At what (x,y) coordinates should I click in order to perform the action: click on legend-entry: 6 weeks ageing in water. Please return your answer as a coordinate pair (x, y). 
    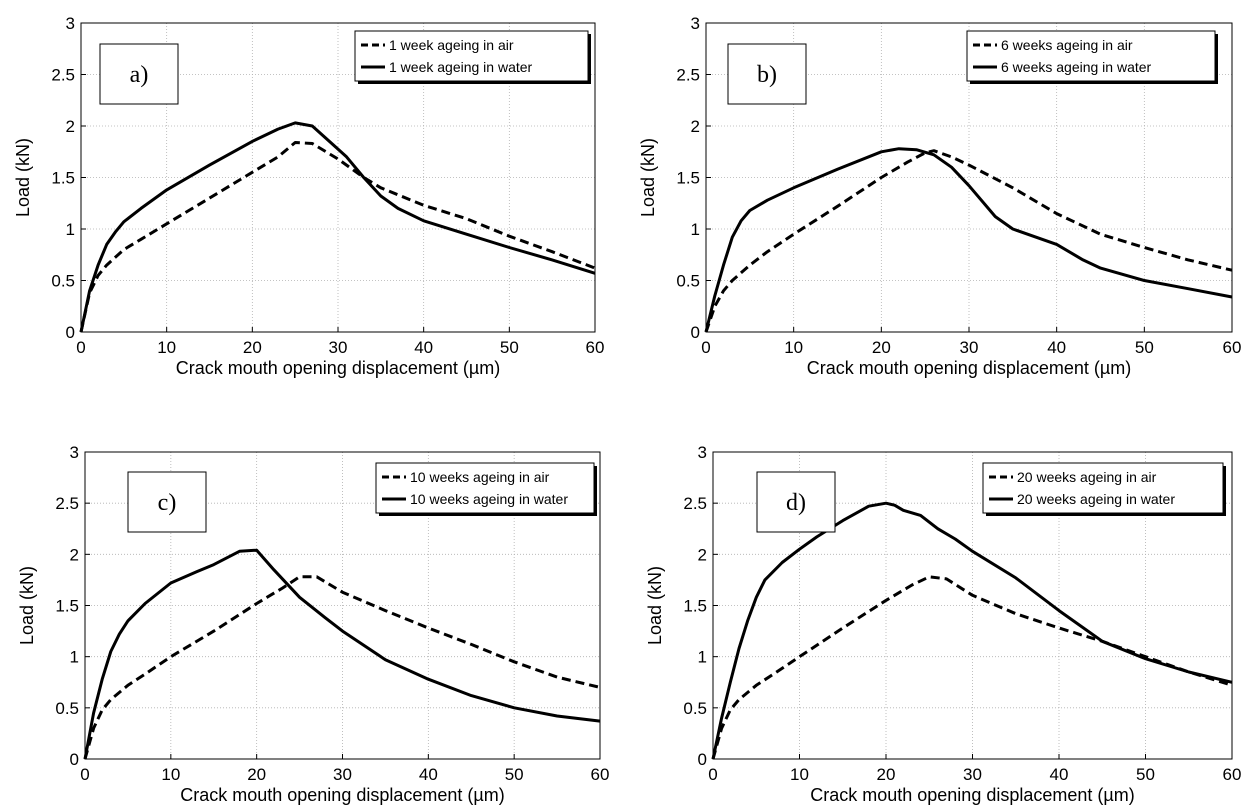
    Looking at the image, I should click on (1076, 67).